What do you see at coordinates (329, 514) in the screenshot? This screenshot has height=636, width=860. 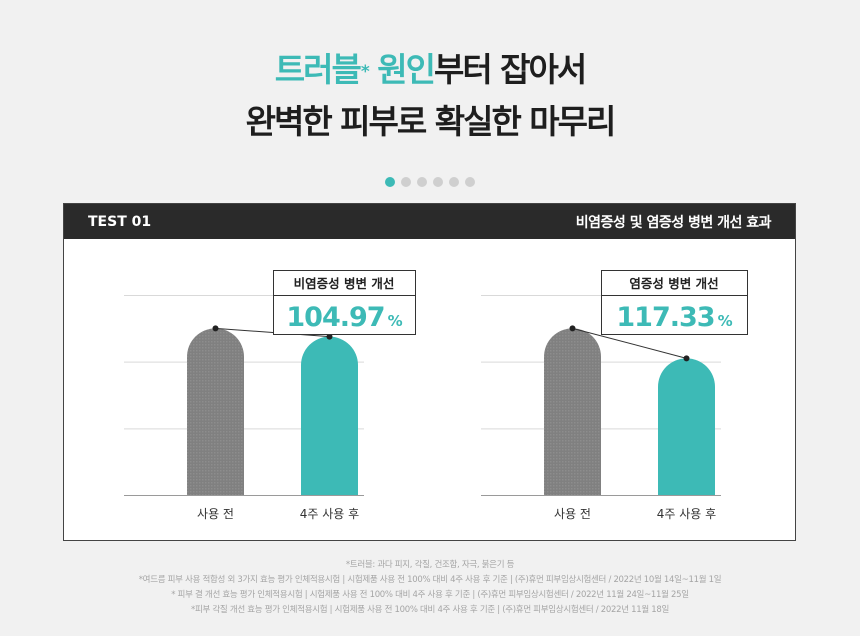 I see `x-tick-label-1-2: 4주 사용 후` at bounding box center [329, 514].